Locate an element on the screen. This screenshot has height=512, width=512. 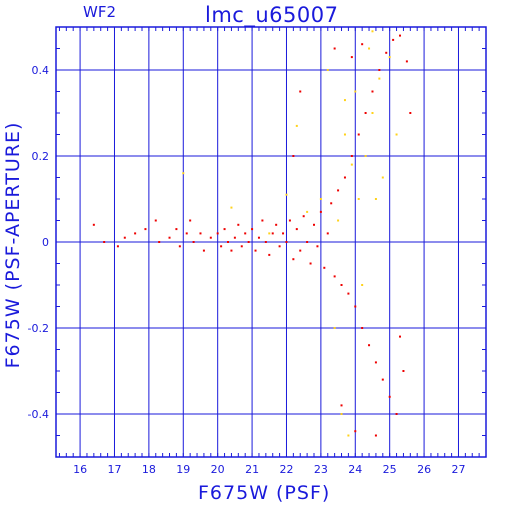
y-tick-label: 0.4 is located at coordinates (41, 70).